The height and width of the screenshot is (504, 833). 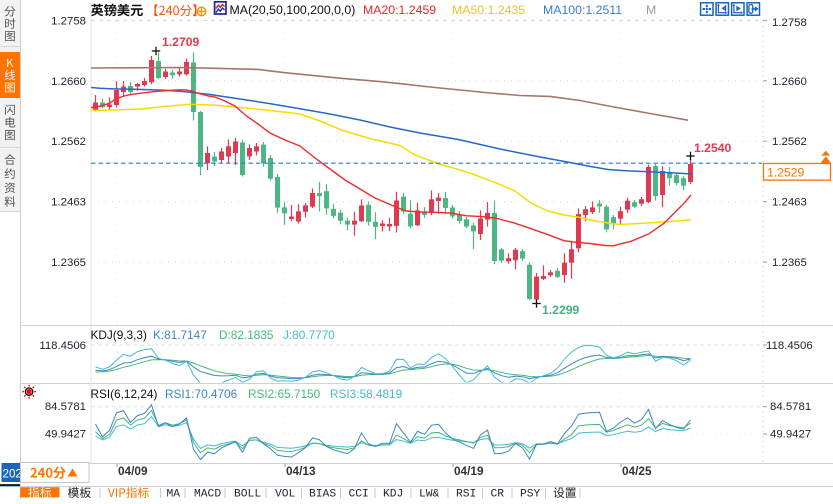 I want to click on svg-text: KDJ, so click(x=393, y=494).